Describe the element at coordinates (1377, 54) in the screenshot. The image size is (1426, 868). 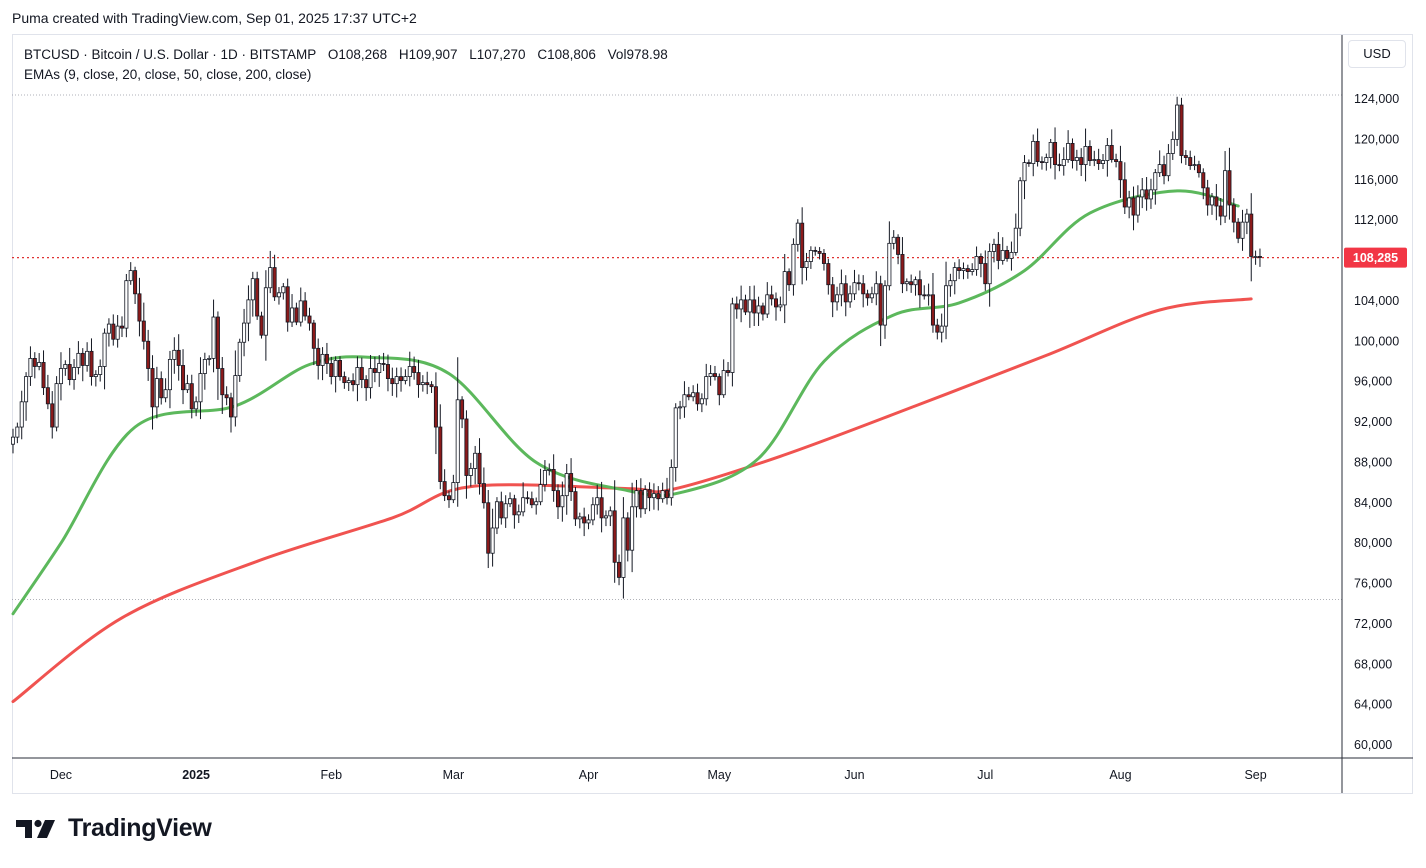
I see `currency-button: USD` at that location.